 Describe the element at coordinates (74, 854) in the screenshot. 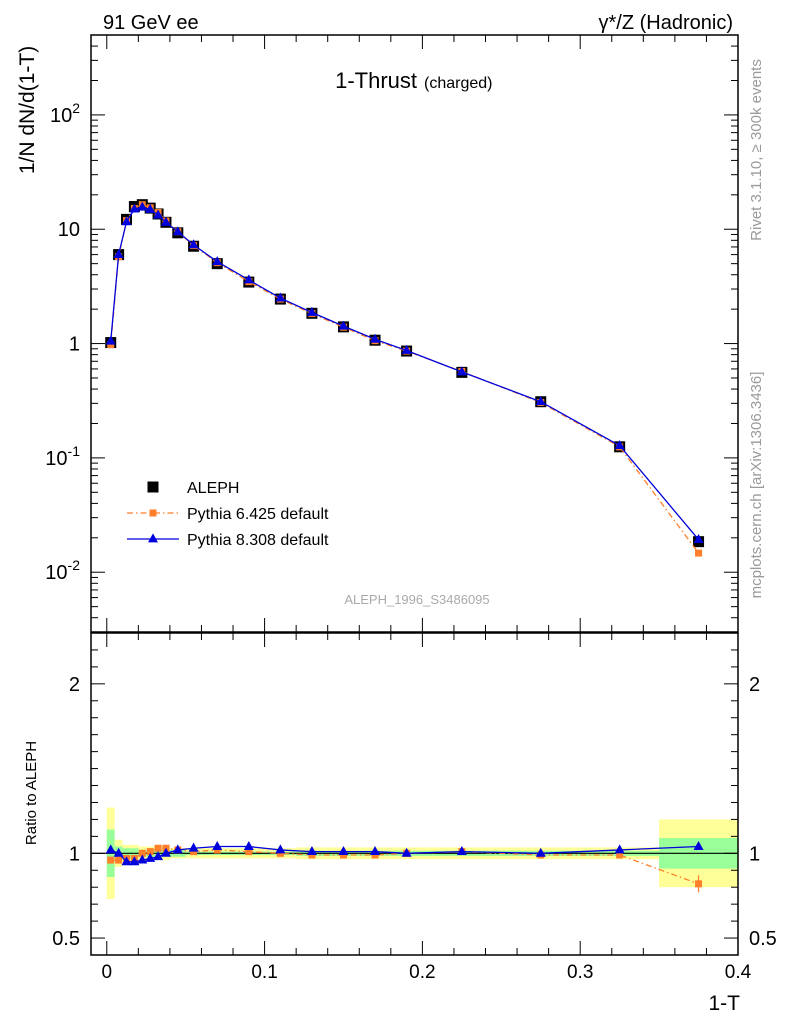

I see `ratio-y-tick-label: 1` at that location.